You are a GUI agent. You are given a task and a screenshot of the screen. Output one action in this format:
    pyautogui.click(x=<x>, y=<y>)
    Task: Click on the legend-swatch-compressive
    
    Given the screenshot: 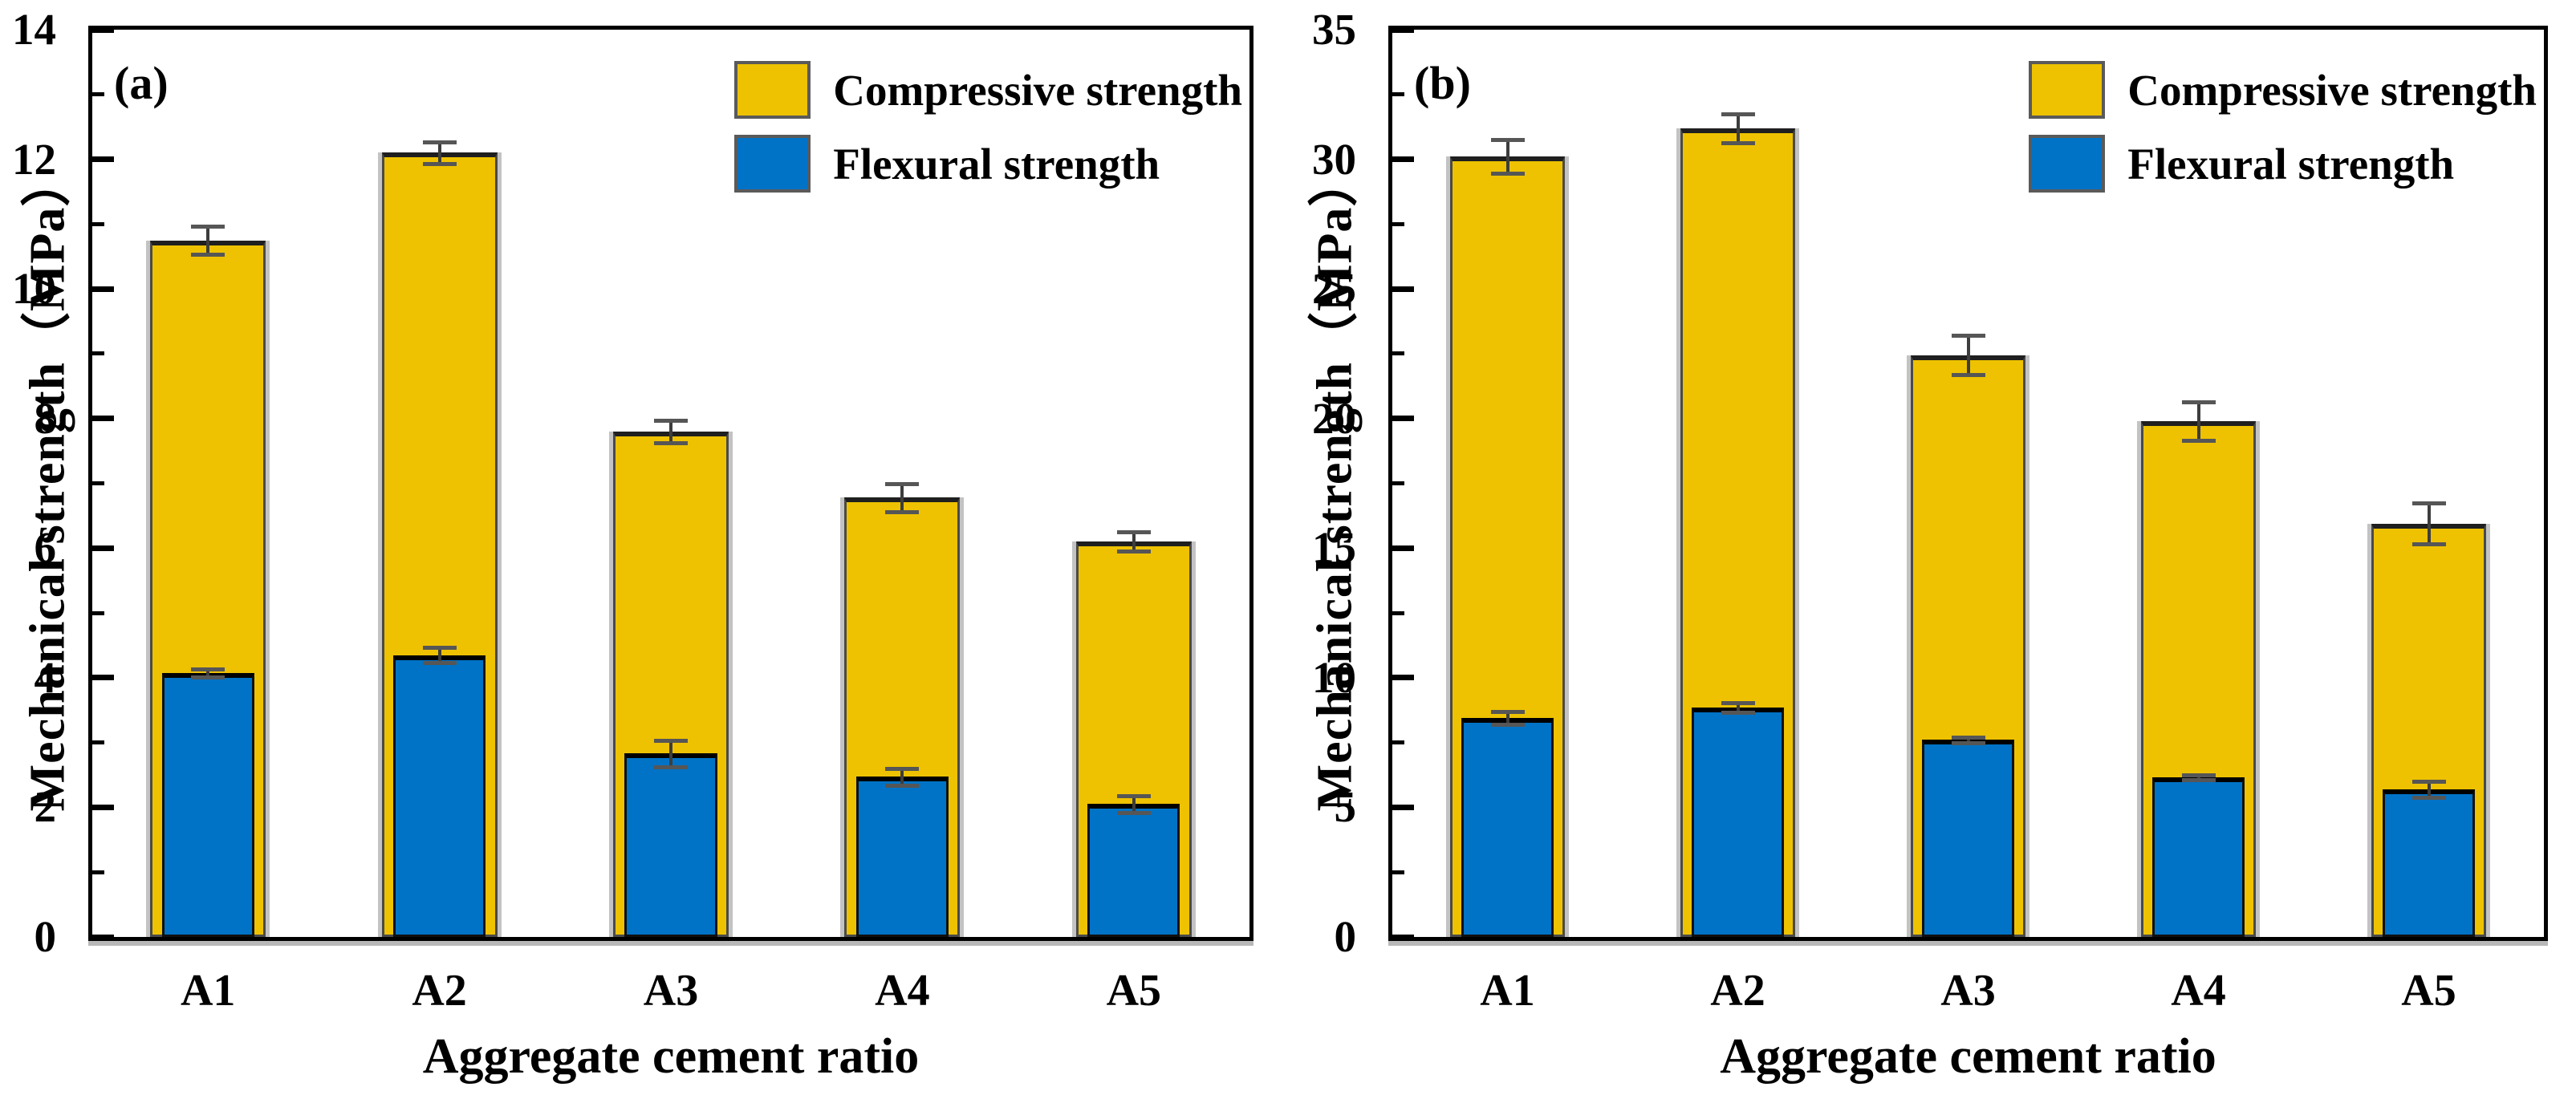 What is the action you would take?
    pyautogui.click(x=2068, y=90)
    